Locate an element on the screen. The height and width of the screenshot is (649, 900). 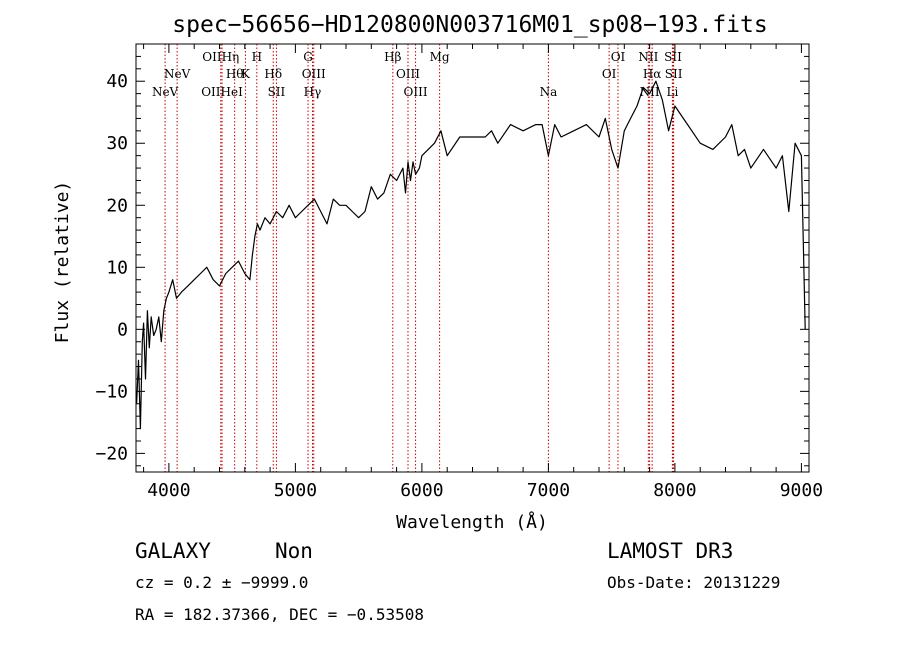
emission-line-label: Hγ is located at coordinates (313, 92).